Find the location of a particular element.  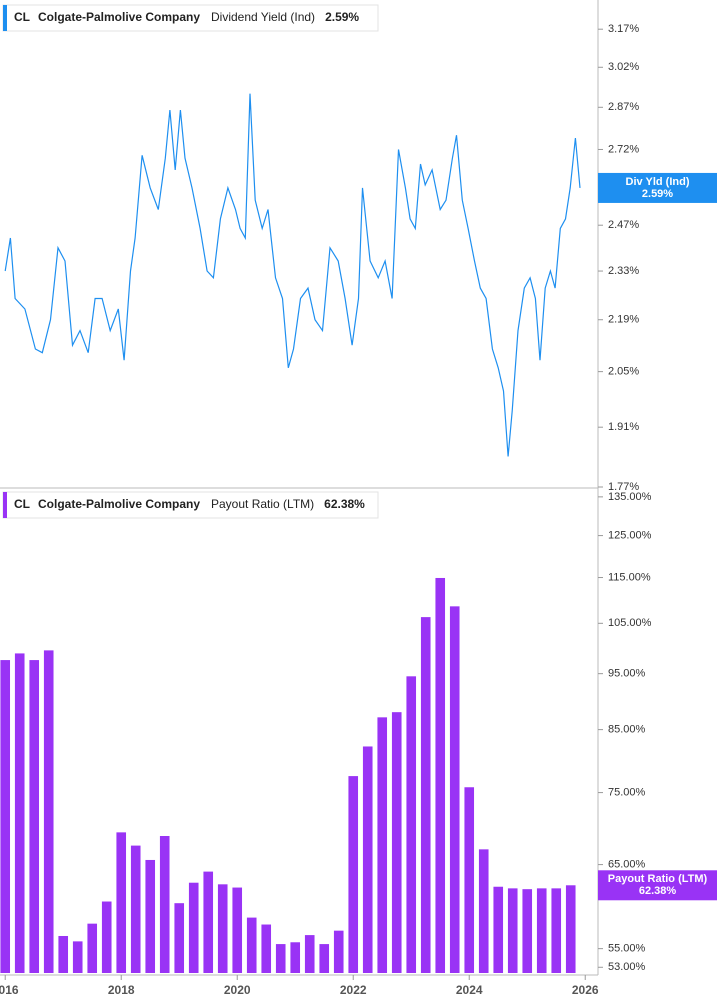

y-tick-label: 2.47% is located at coordinates (623, 225).